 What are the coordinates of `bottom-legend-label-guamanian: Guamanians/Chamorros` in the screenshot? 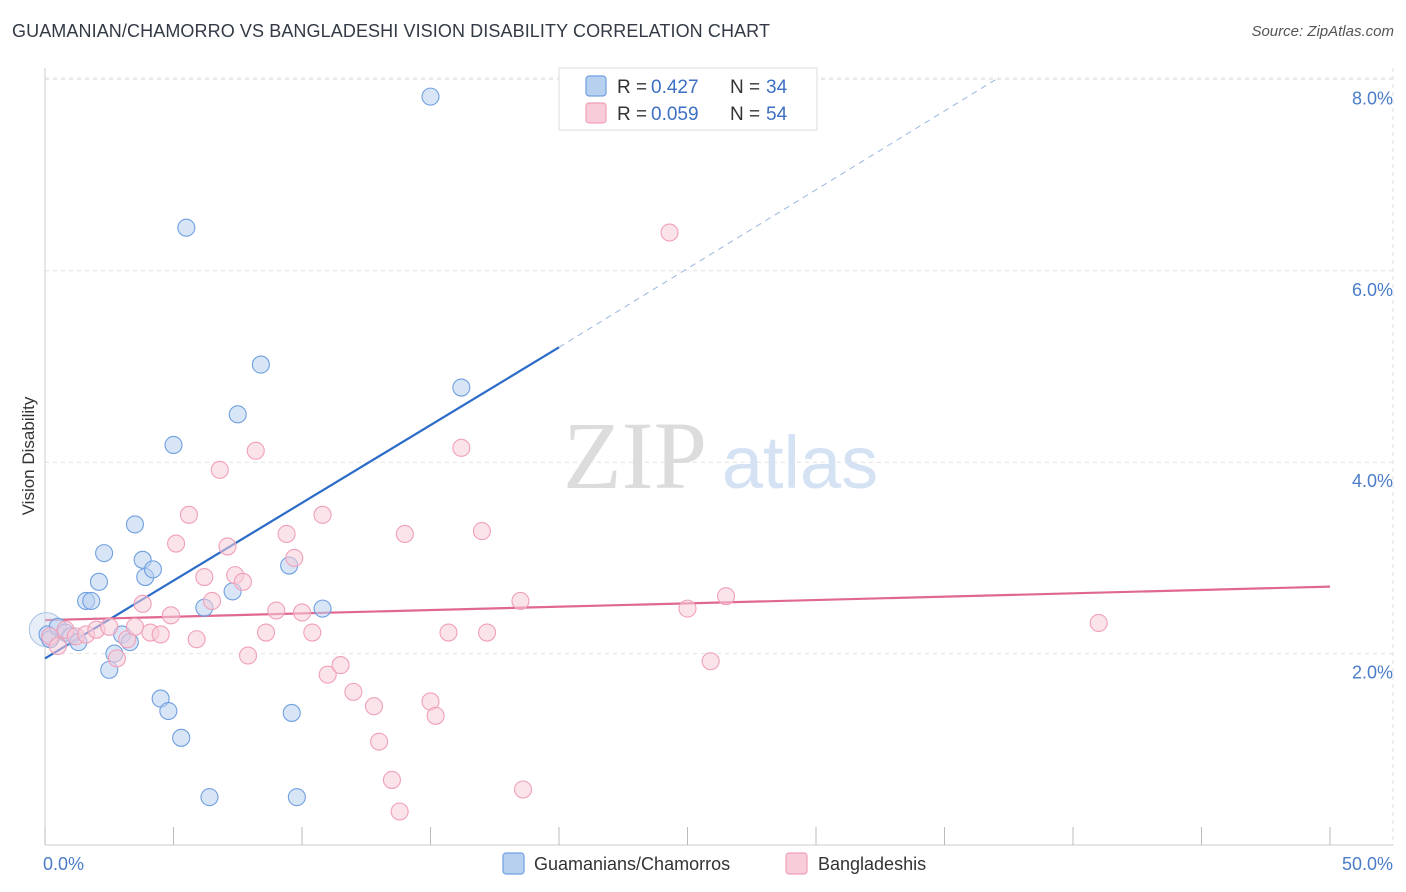 It's located at (632, 864).